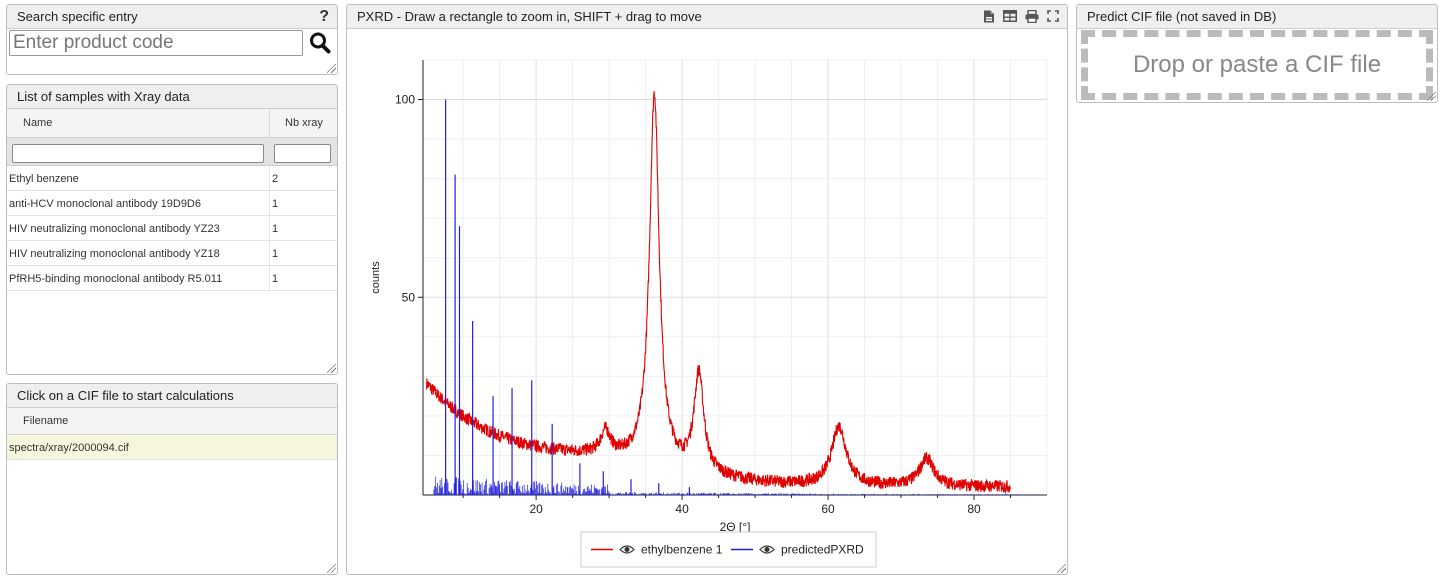 The image size is (1445, 584). What do you see at coordinates (156, 43) in the screenshot?
I see `product-code-input` at bounding box center [156, 43].